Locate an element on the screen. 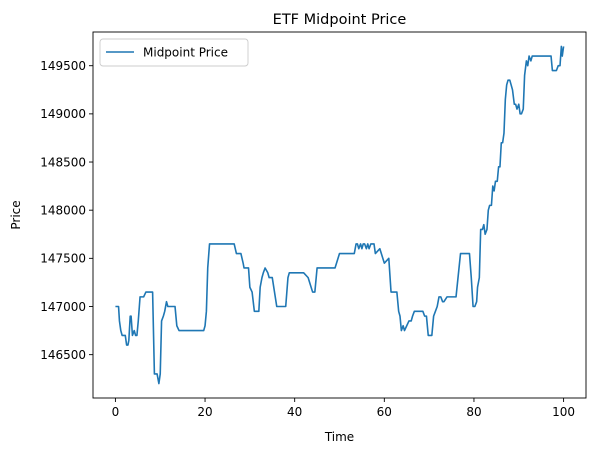  y-tick-label: 147000 is located at coordinates (63, 307).